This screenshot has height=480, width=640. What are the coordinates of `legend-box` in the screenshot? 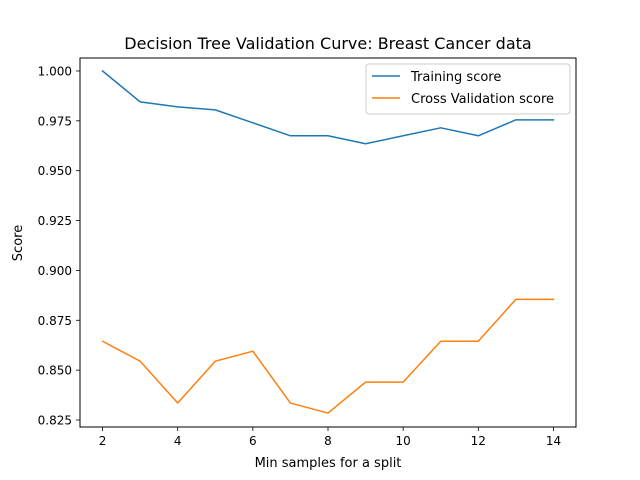 It's located at (468, 89).